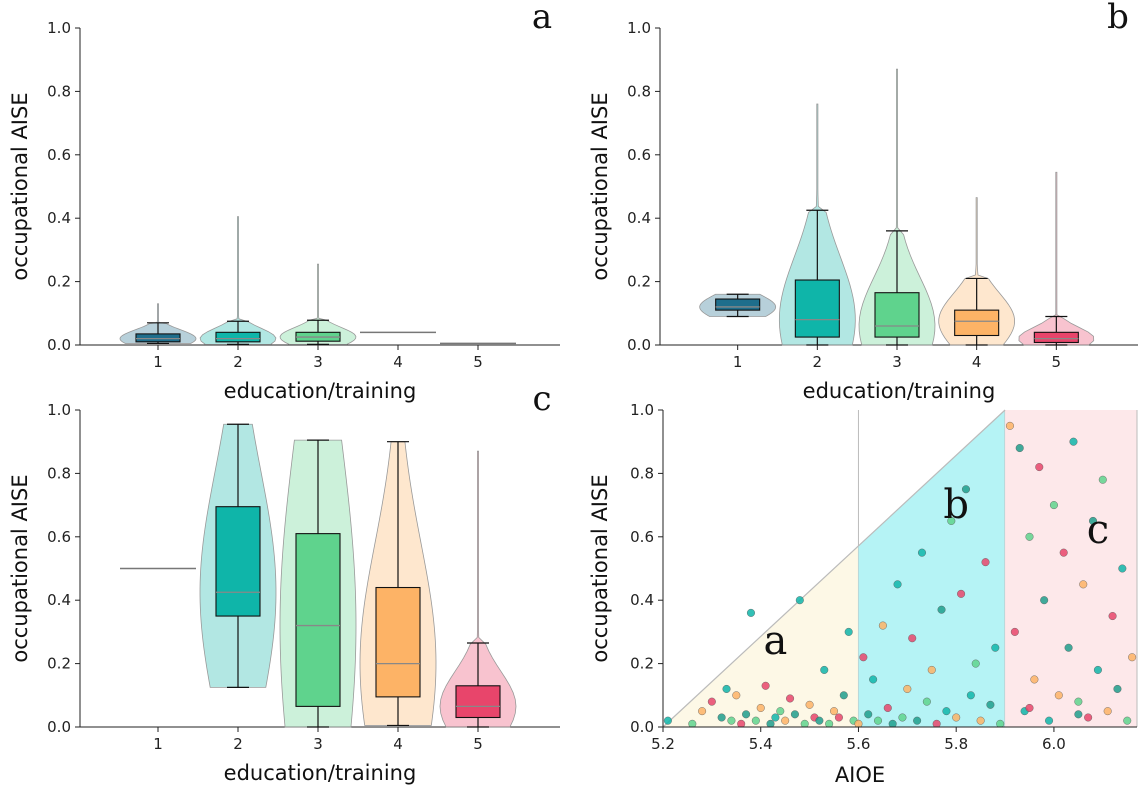 The height and width of the screenshot is (793, 1139). Describe the element at coordinates (478, 362) in the screenshot. I see `x-tick-label: 5` at that location.